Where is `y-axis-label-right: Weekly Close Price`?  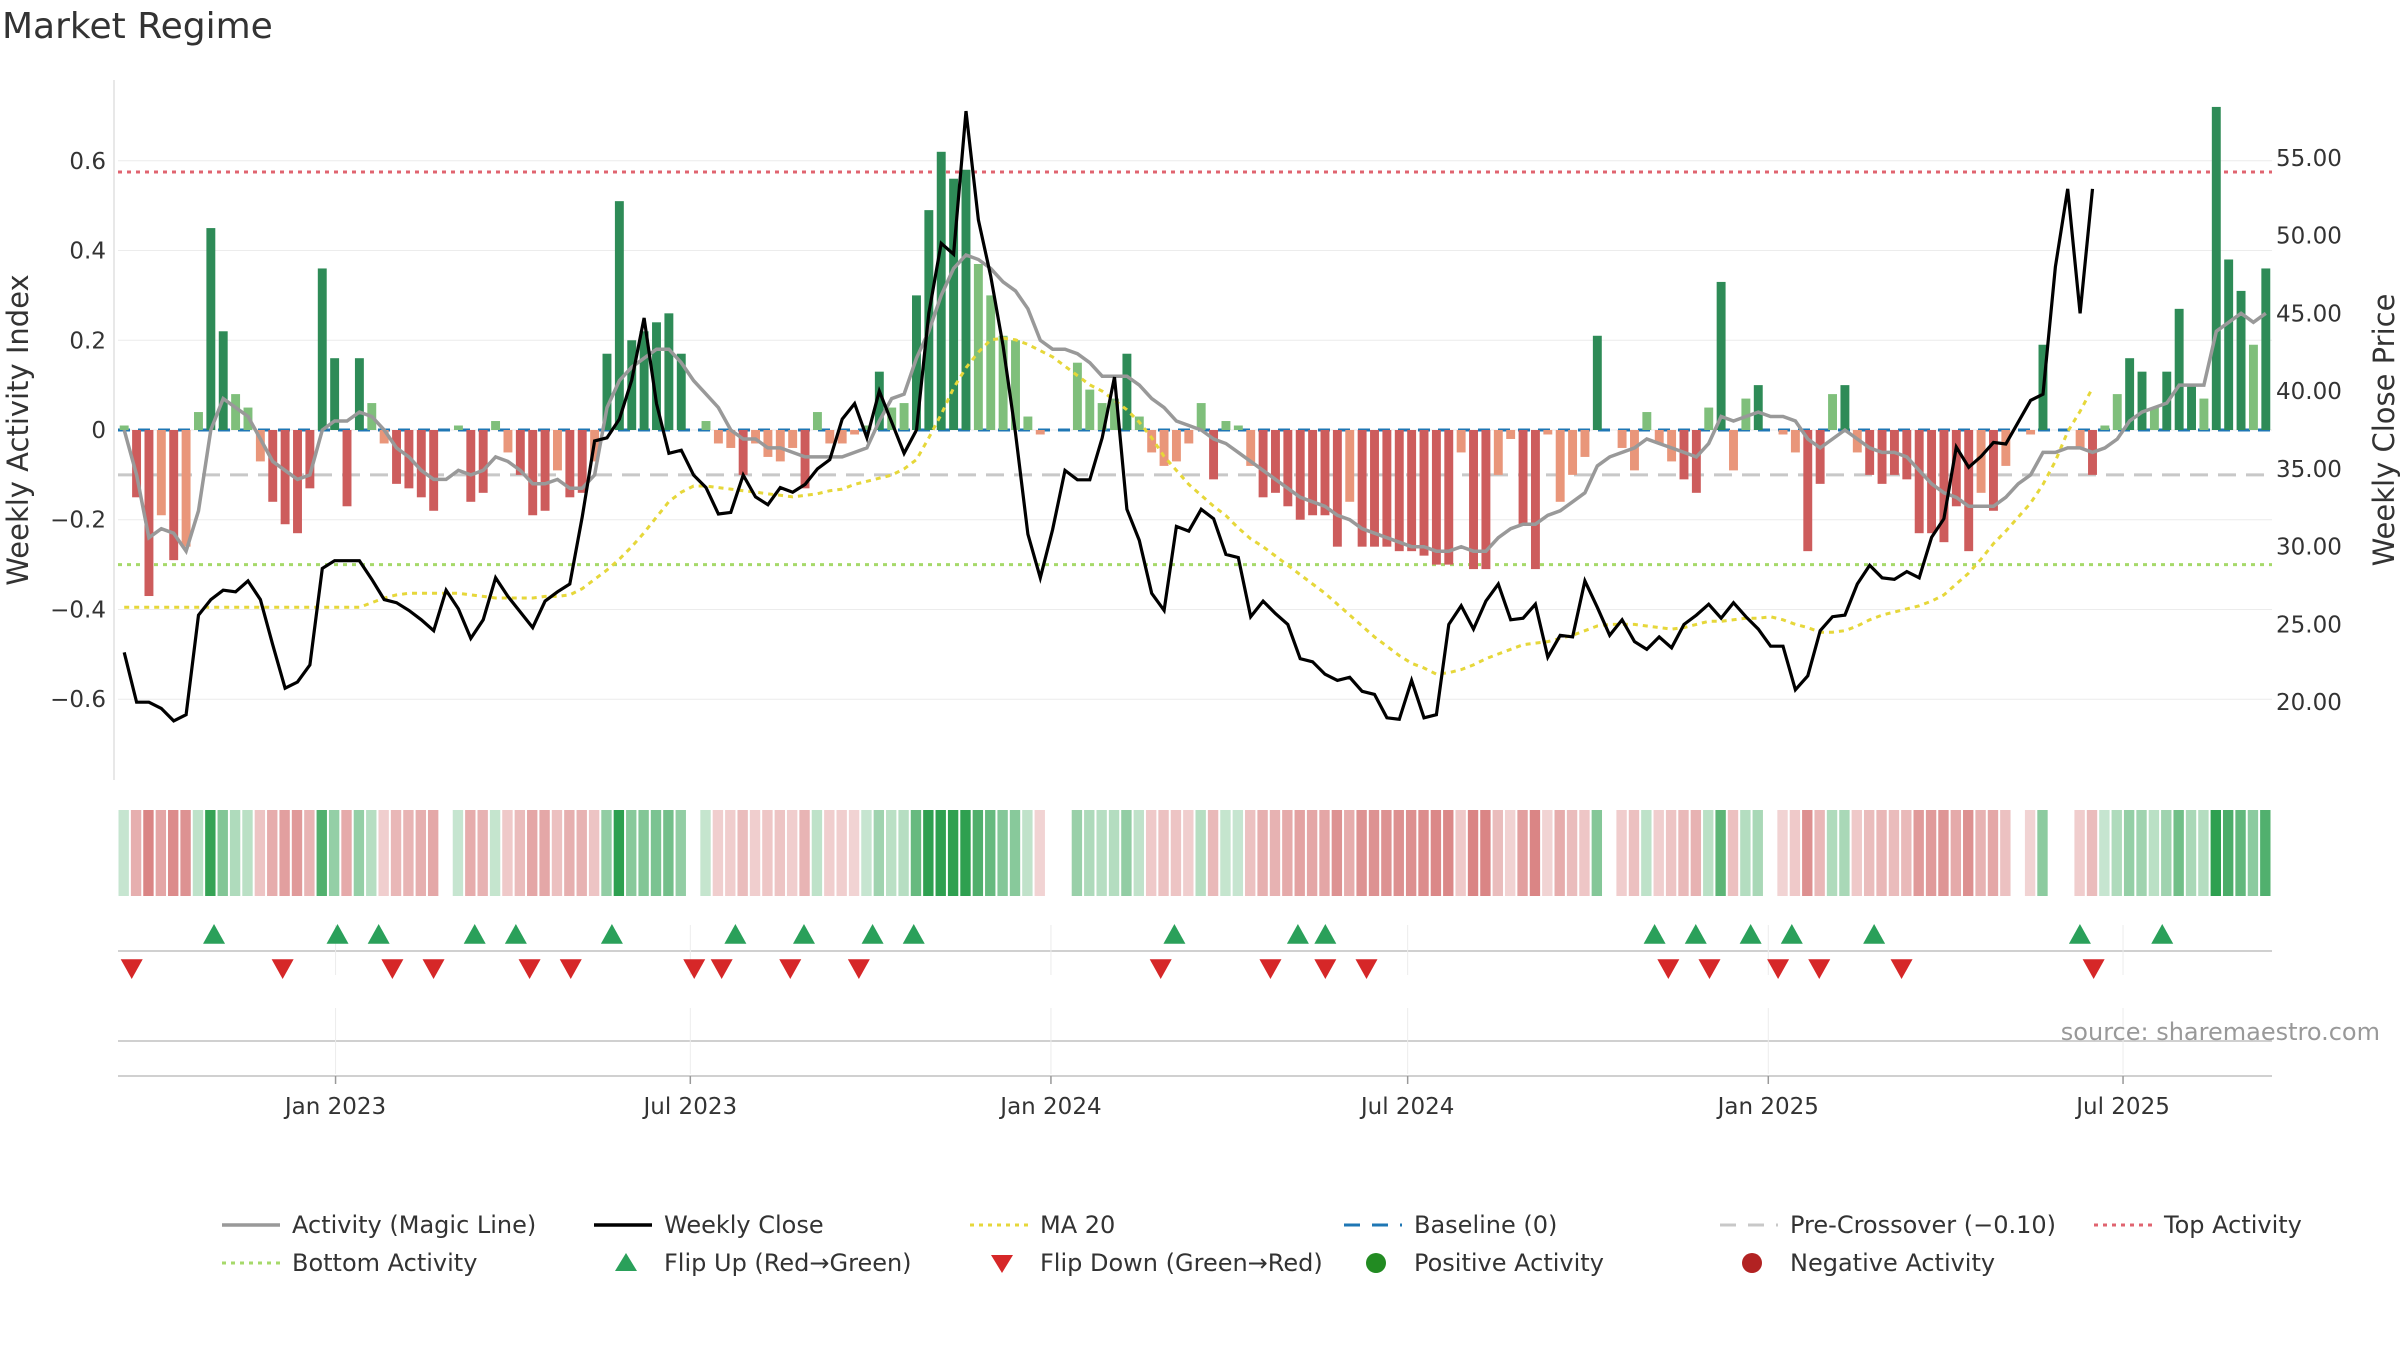 y-axis-label-right: Weekly Close Price is located at coordinates (2383, 430).